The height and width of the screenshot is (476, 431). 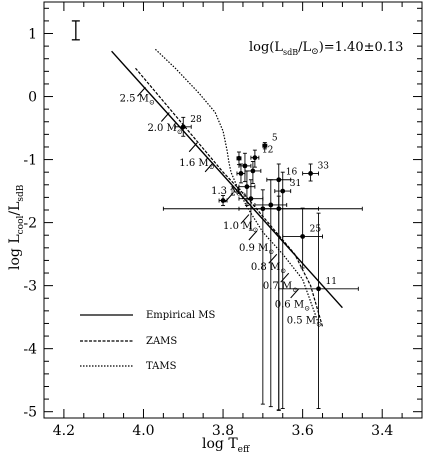 What do you see at coordinates (30, 413) in the screenshot?
I see `y-tick-label: -5` at bounding box center [30, 413].